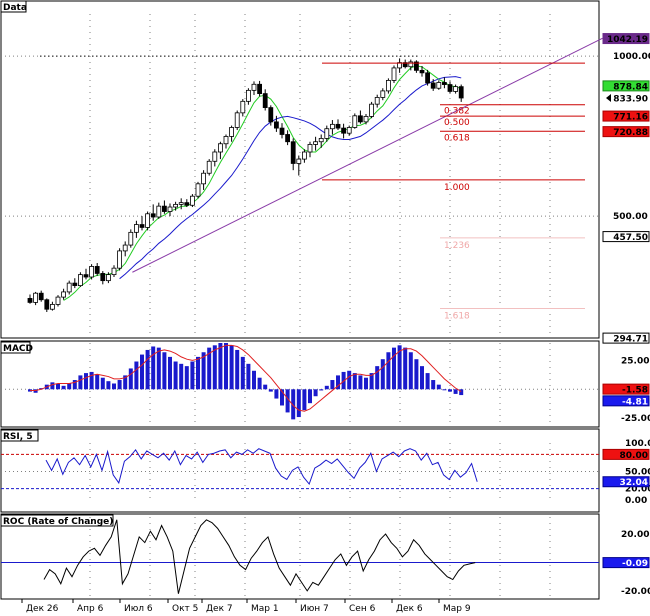 The width and height of the screenshot is (650, 616). I want to click on x-tick-label: Дек 6, so click(409, 609).